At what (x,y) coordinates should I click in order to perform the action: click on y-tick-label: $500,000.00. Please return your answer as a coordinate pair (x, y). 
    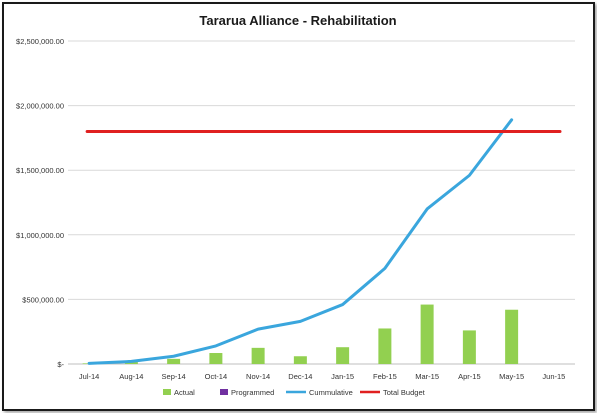
    Looking at the image, I should click on (43, 299).